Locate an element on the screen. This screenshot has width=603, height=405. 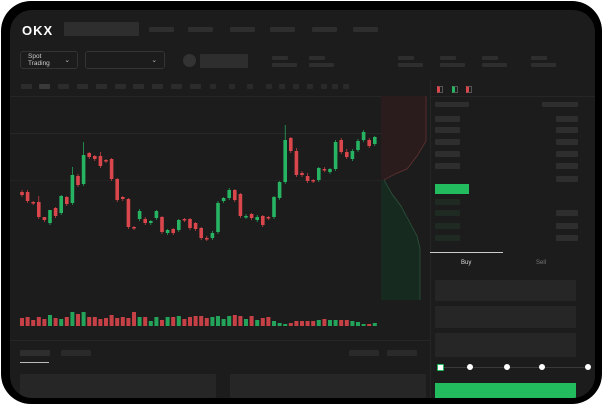
bid-size is located at coordinates (567, 238).